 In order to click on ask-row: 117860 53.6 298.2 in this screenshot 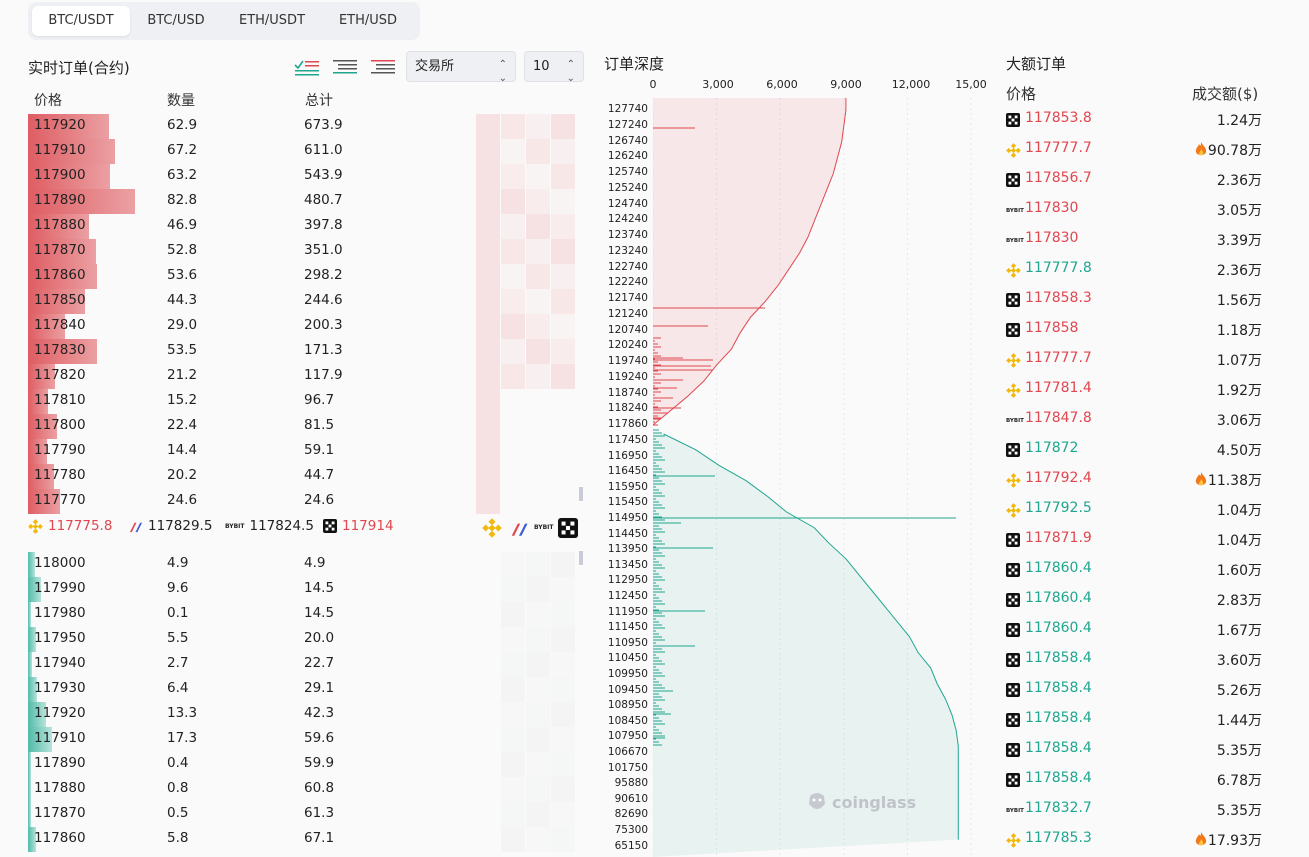, I will do `click(308, 276)`.